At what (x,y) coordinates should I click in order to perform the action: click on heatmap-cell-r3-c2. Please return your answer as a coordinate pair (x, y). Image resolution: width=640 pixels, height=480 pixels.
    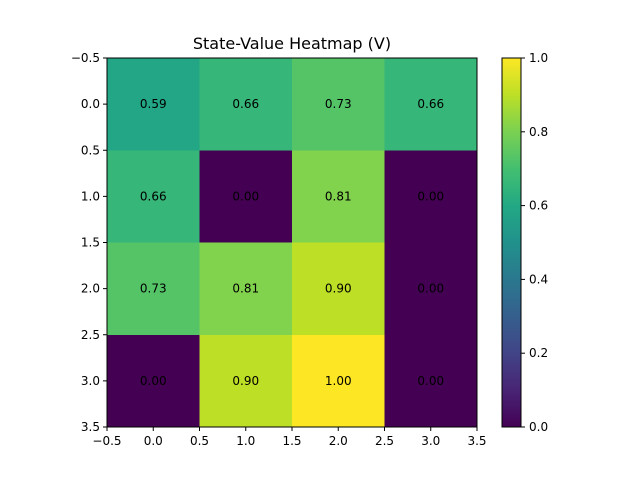
    Looking at the image, I should click on (338, 380).